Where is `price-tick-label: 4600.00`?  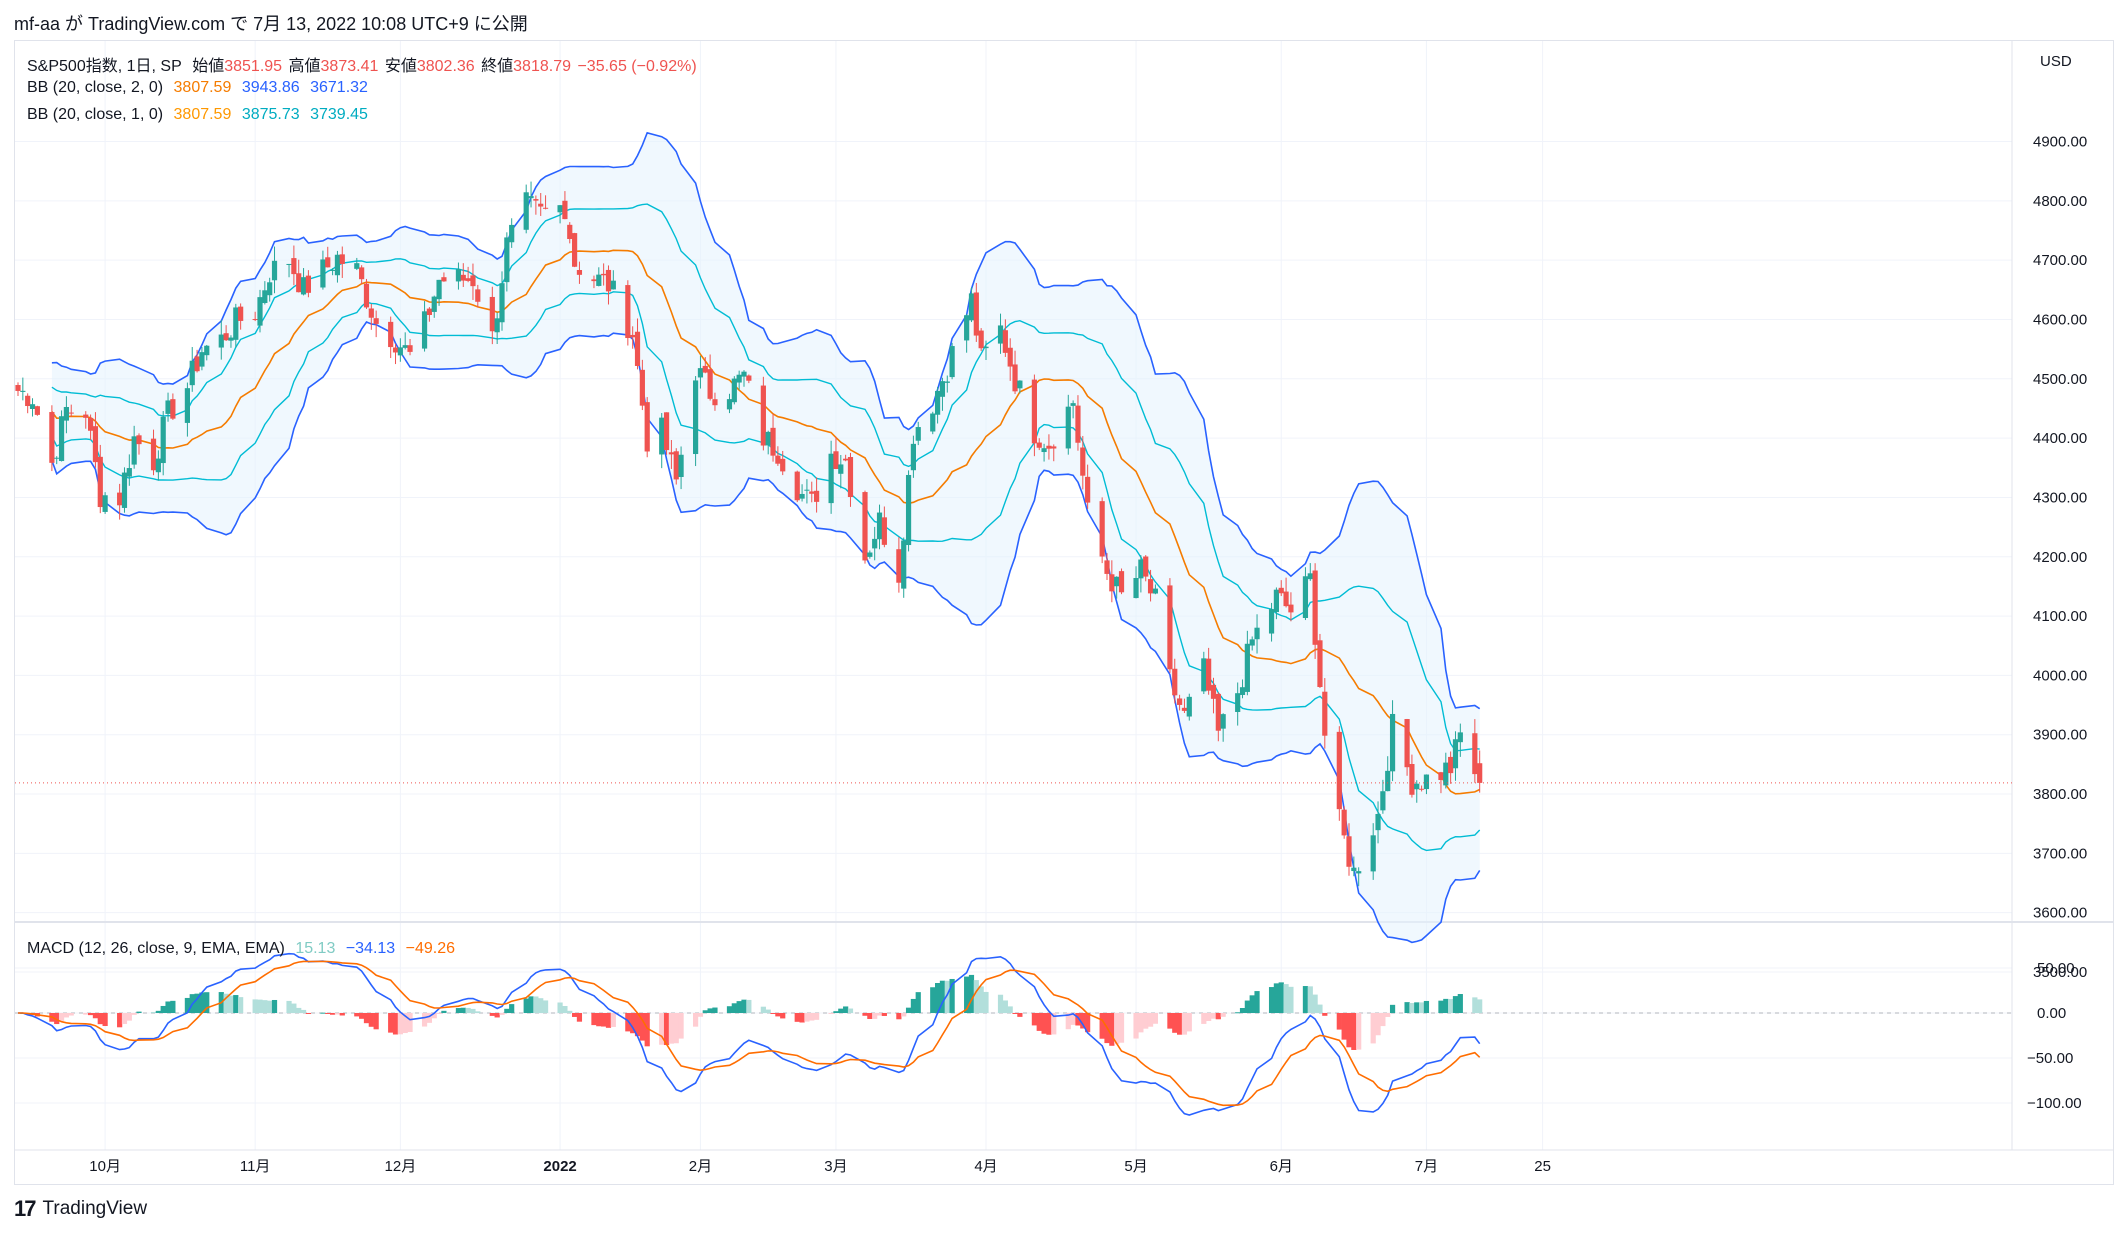
price-tick-label: 4600.00 is located at coordinates (2060, 319).